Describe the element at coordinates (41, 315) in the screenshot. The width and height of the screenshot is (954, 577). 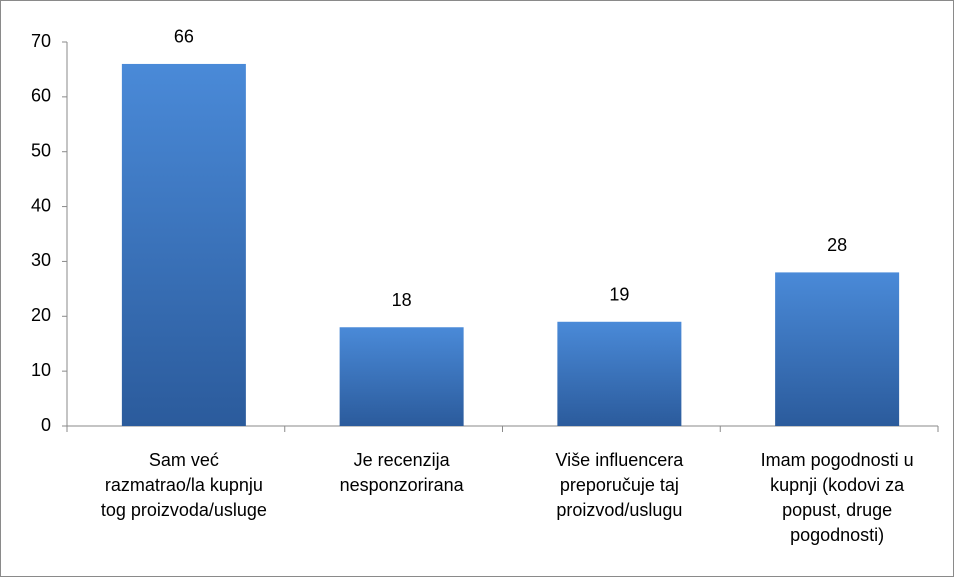
I see `y-tick-label: 20` at that location.